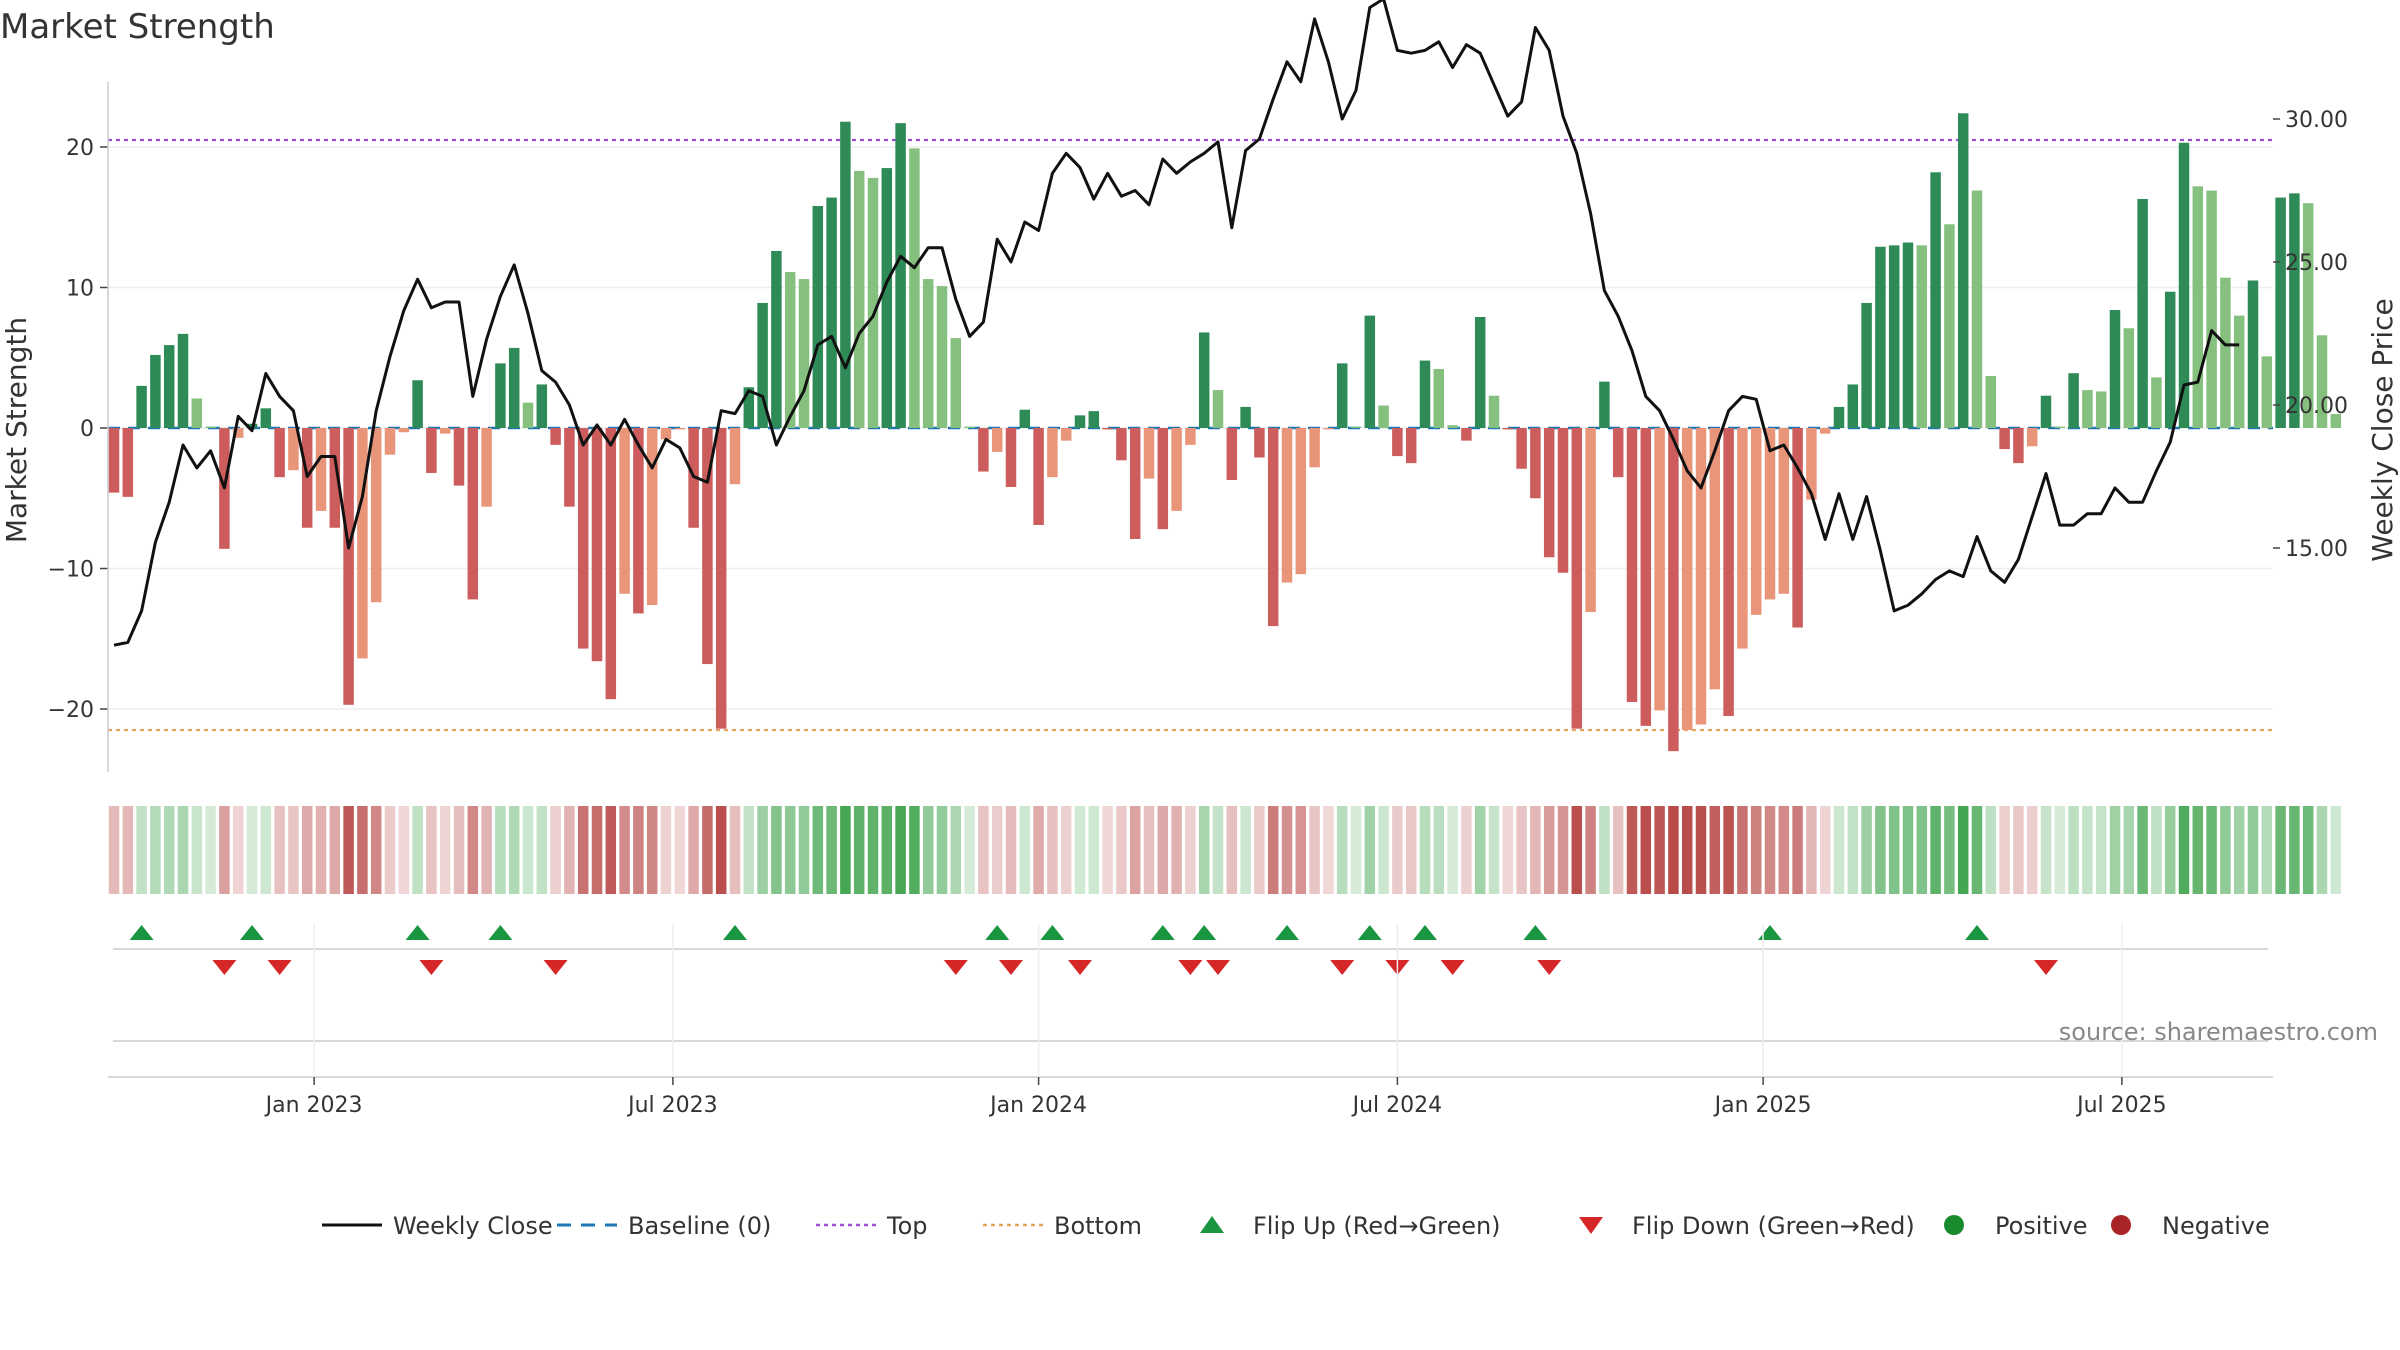  What do you see at coordinates (1762, 1105) in the screenshot?
I see `date-tick-label: Jan 2025` at bounding box center [1762, 1105].